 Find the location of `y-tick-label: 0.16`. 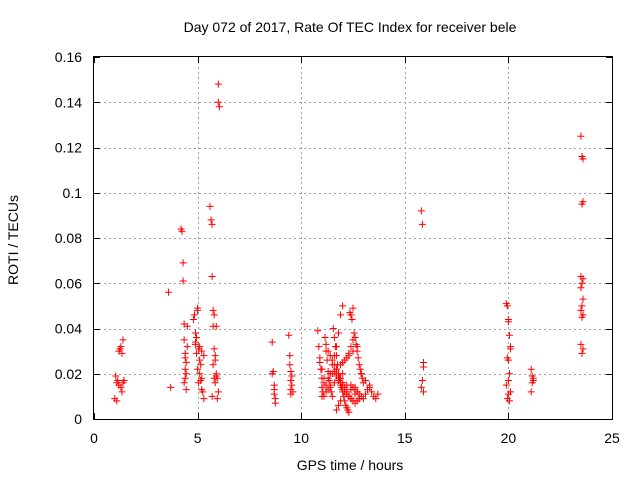

y-tick-label: 0.16 is located at coordinates (68, 57).